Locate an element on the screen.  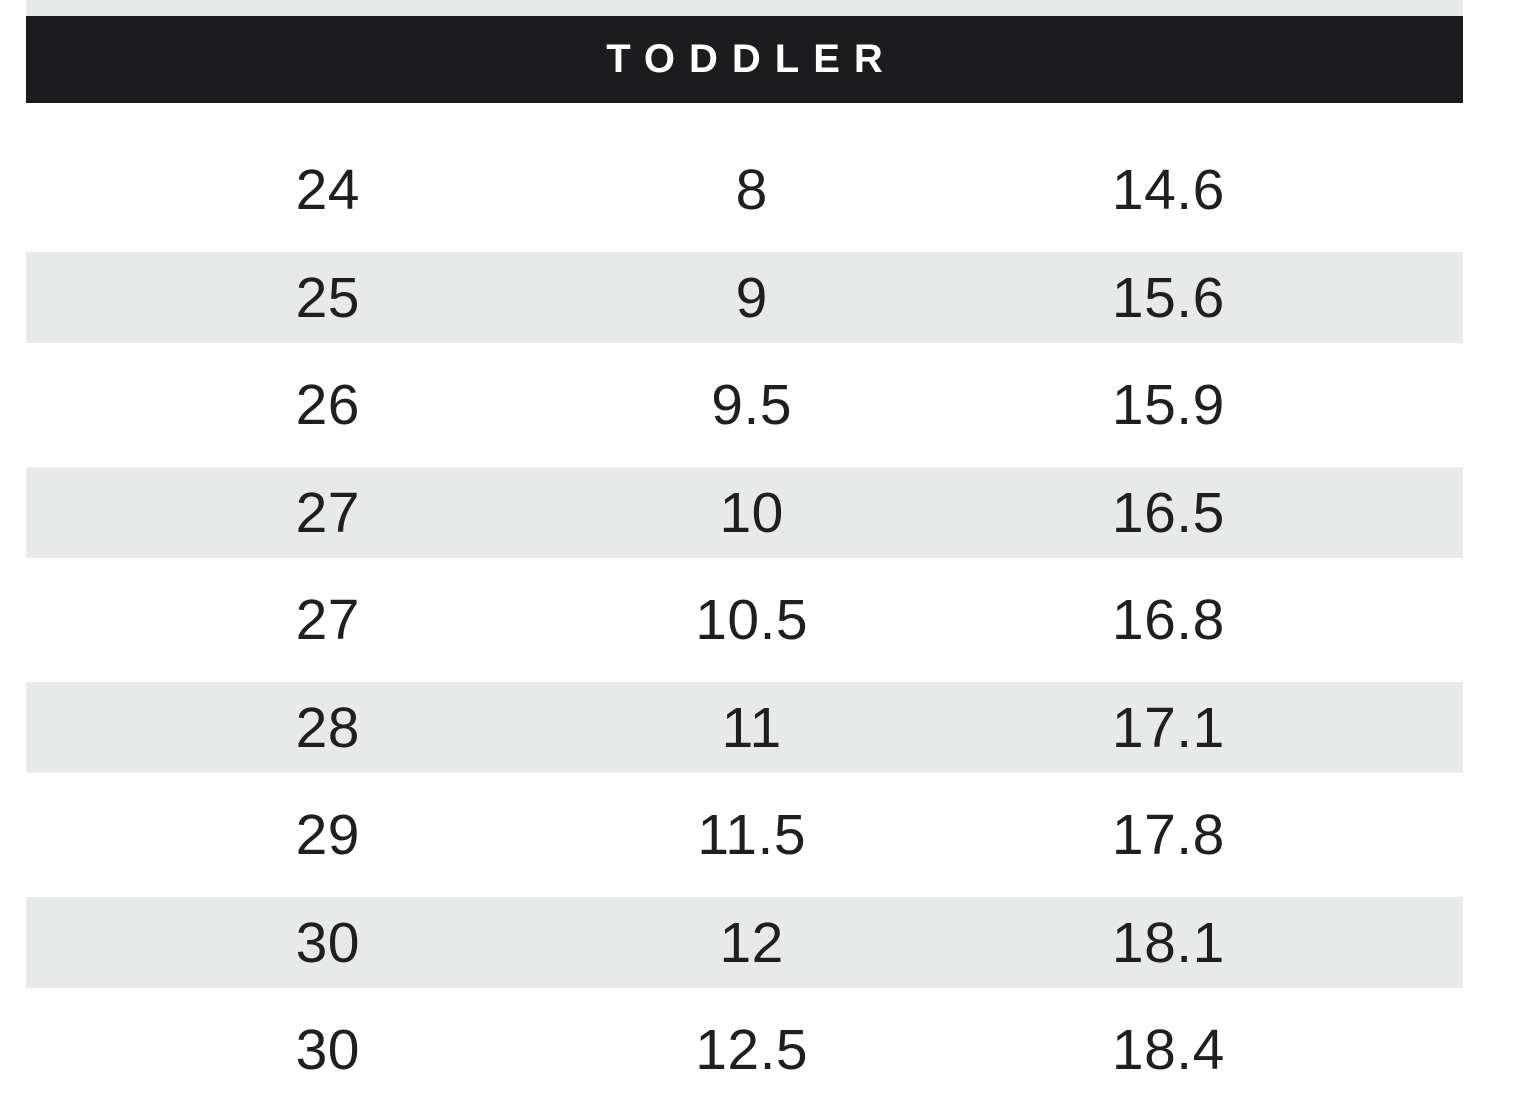
table-row: 27 10.5 16.8 is located at coordinates (744, 621).